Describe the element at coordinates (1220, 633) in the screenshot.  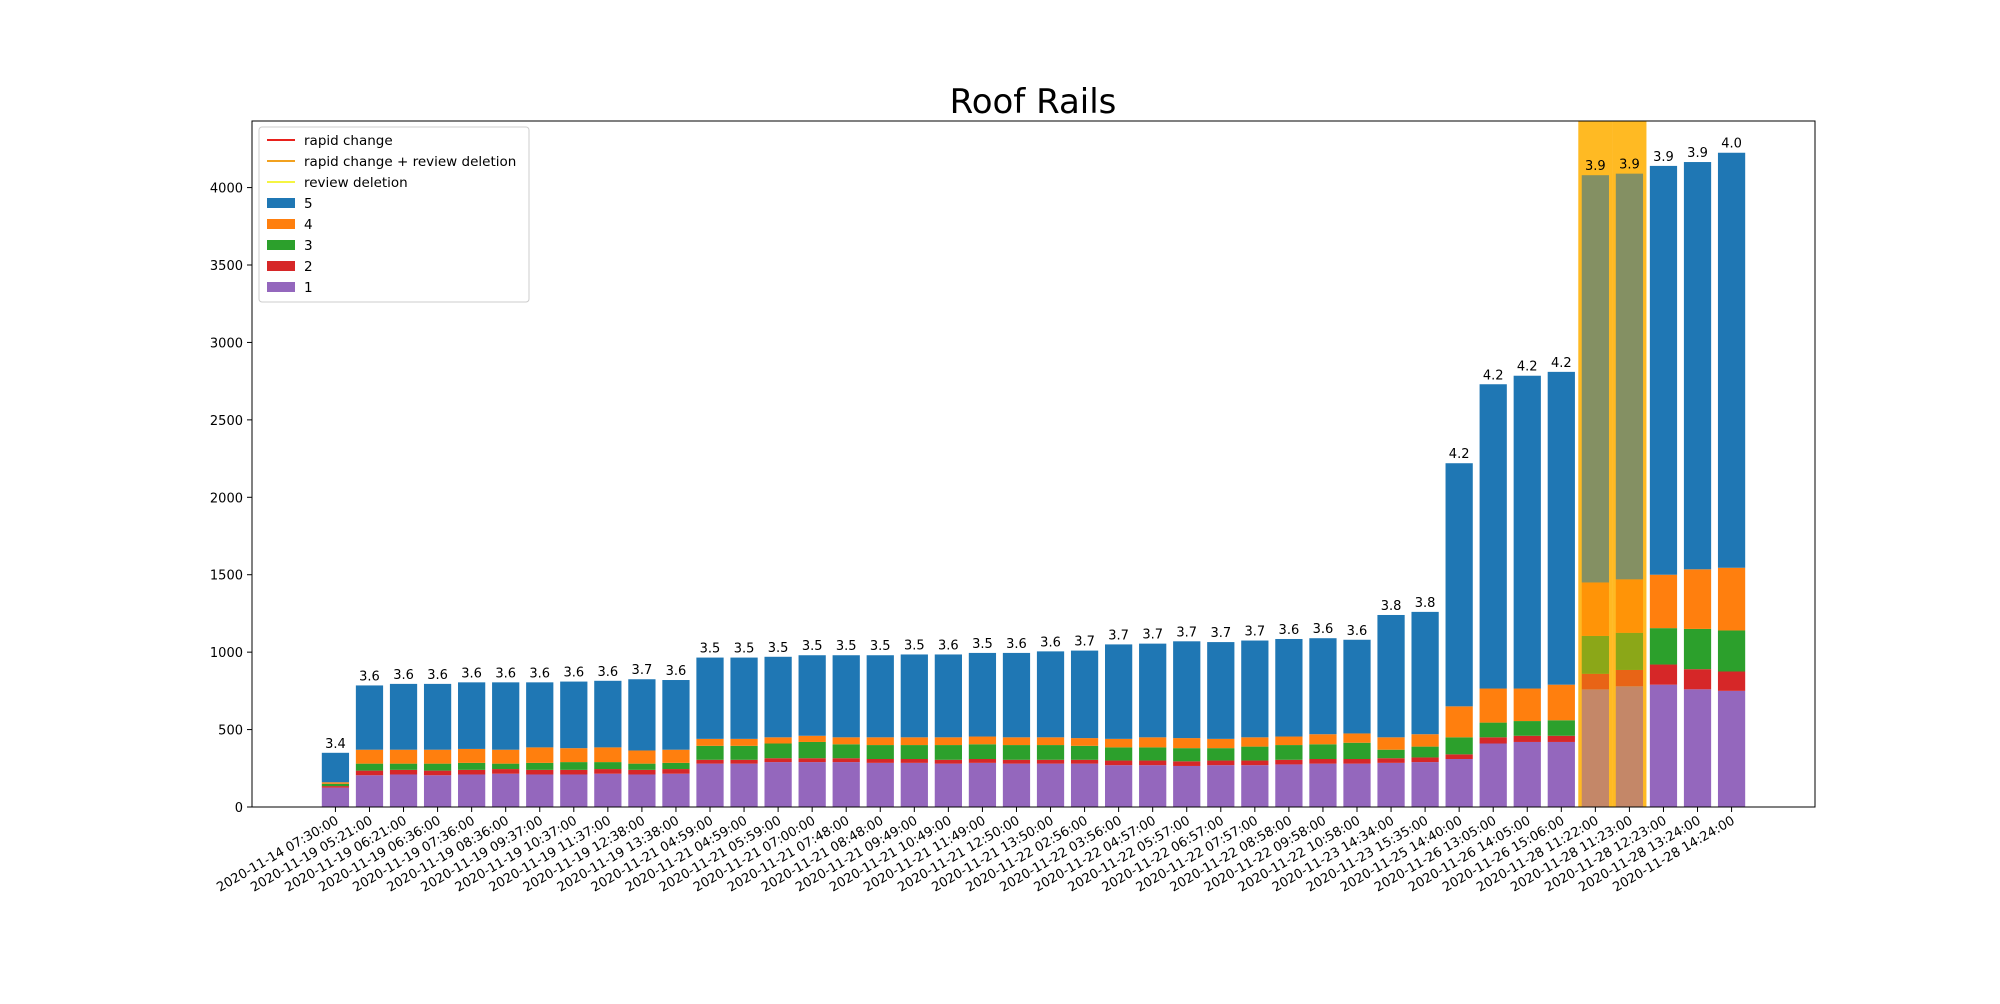
I see `bar-label-26: 3.7` at that location.